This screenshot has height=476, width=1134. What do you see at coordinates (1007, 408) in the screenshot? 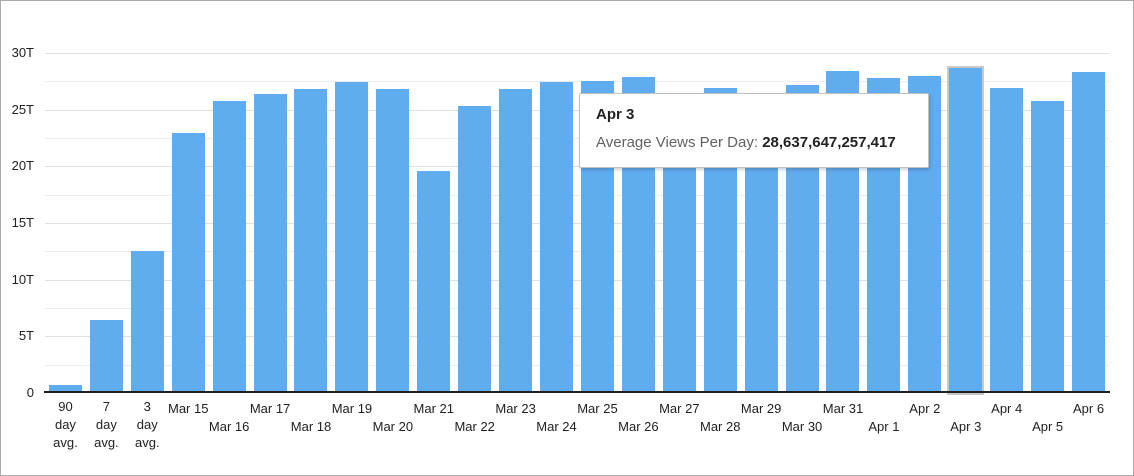
I see `x-axis-tick-label: Apr 4` at bounding box center [1007, 408].